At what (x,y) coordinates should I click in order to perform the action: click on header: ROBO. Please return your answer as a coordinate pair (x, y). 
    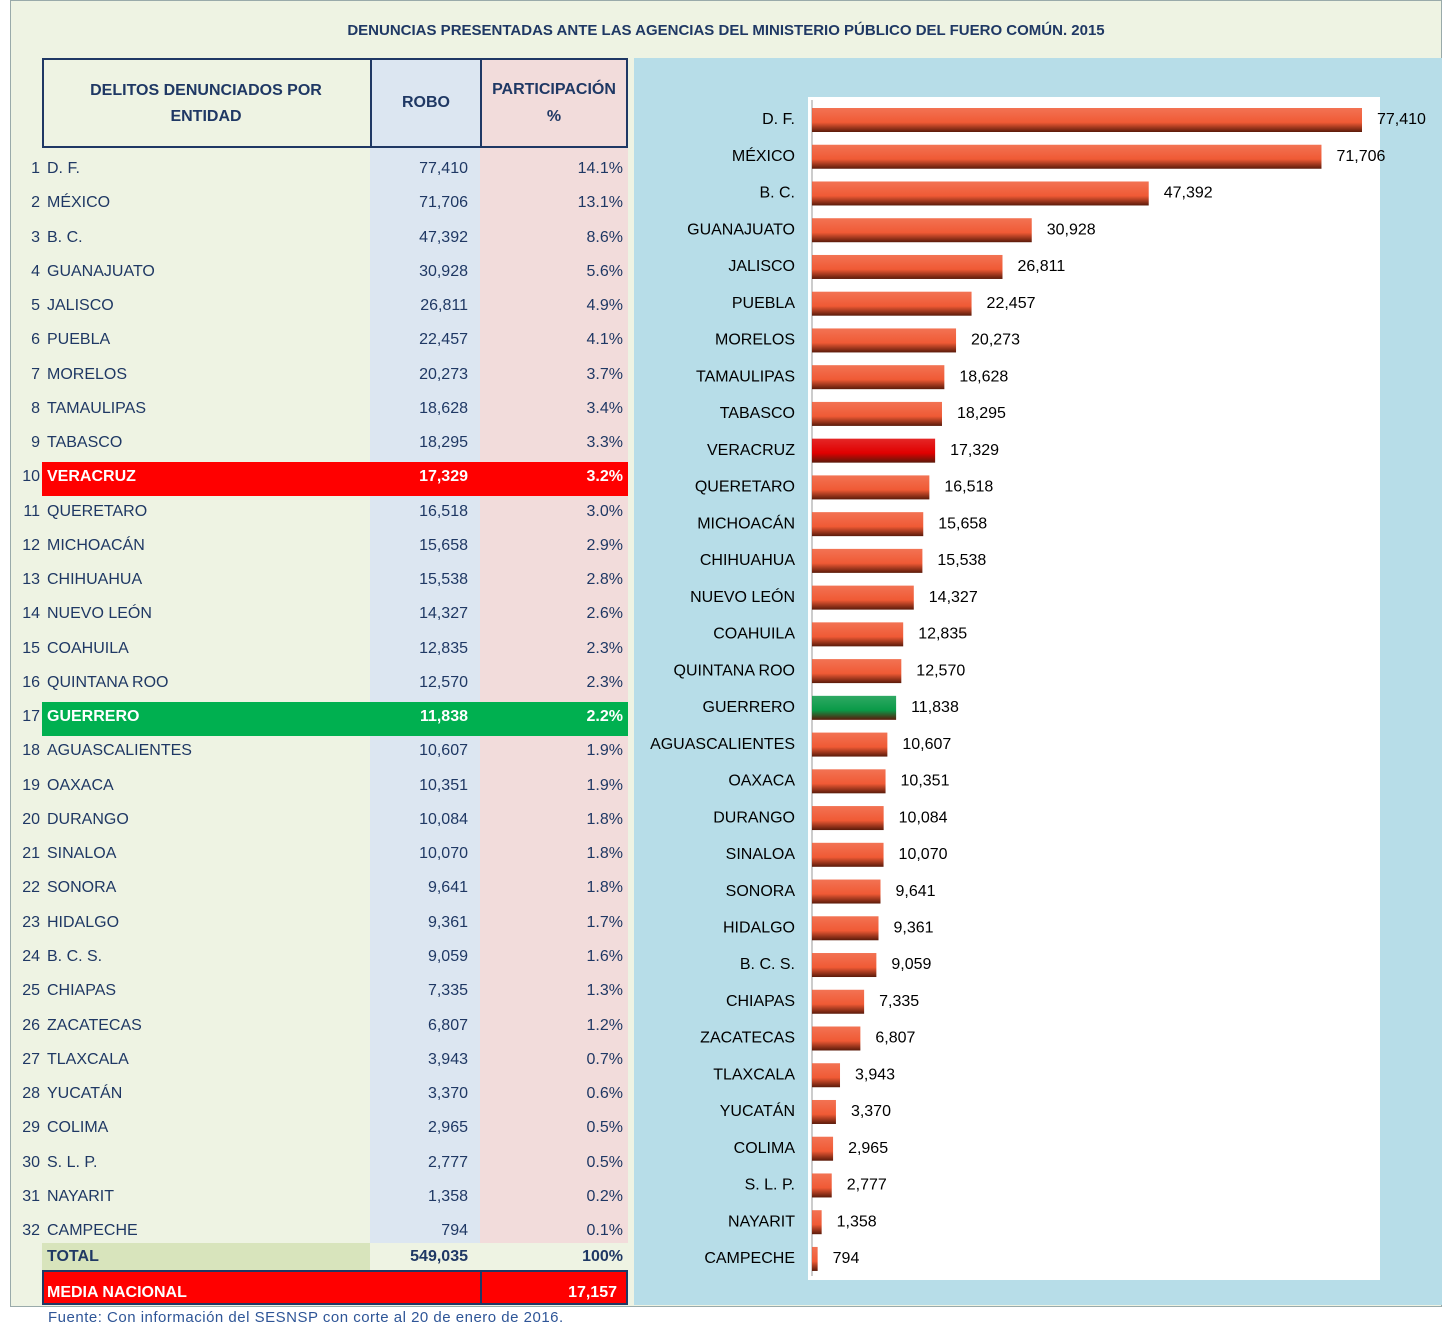
    Looking at the image, I should click on (426, 102).